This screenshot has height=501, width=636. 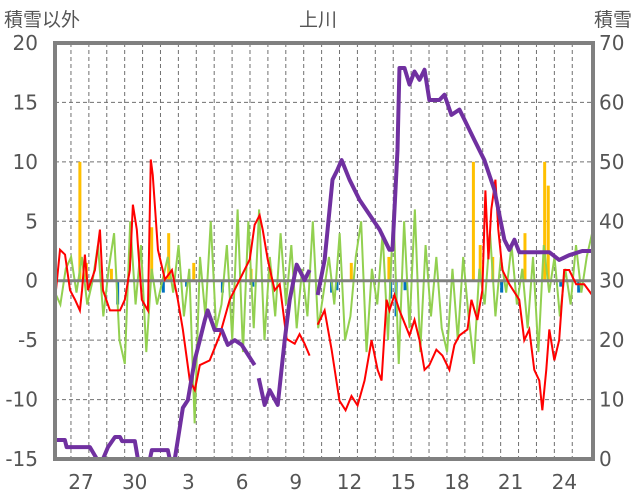 What do you see at coordinates (242, 482) in the screenshot?
I see `x-tick-label: 6` at bounding box center [242, 482].